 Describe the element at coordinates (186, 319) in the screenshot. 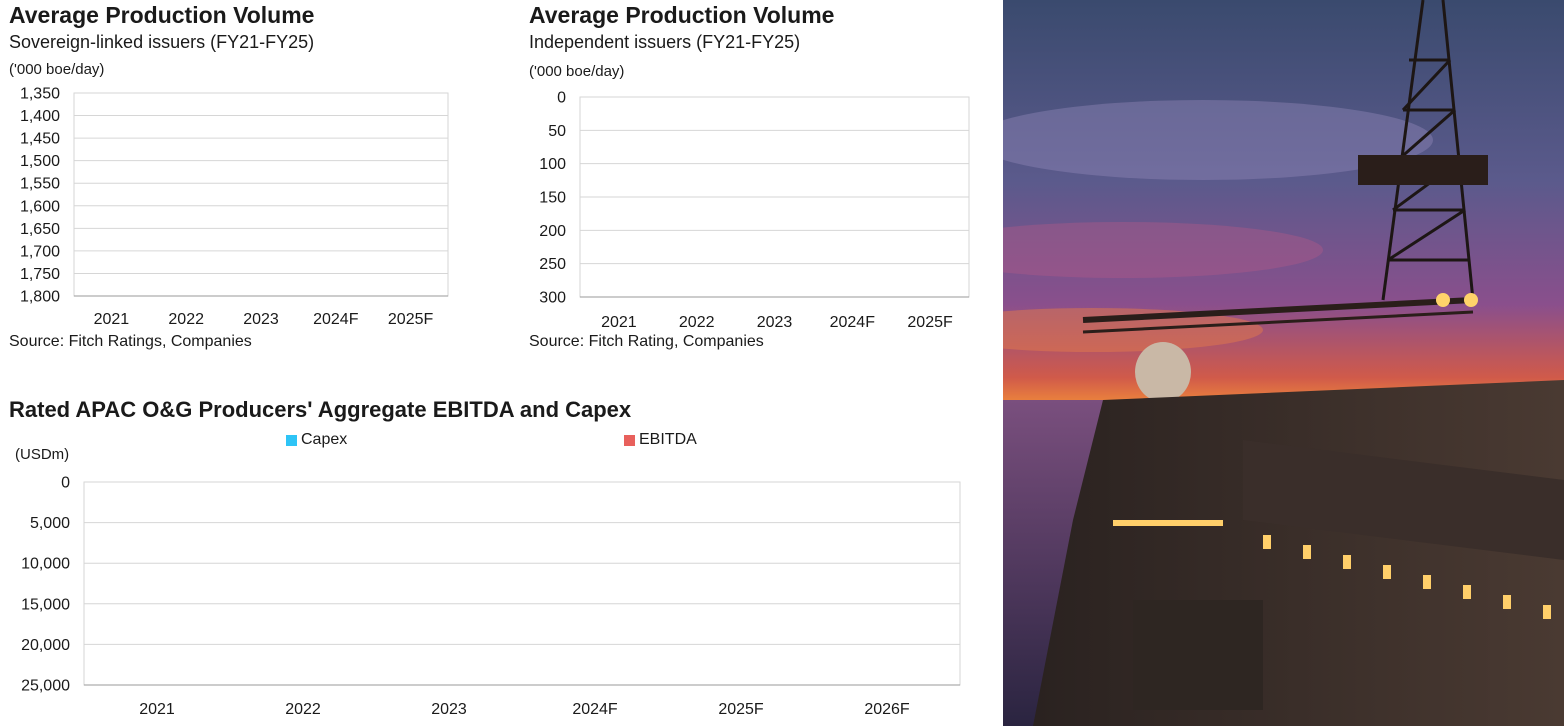

I see `left-chart-xtick-label: 2022` at that location.